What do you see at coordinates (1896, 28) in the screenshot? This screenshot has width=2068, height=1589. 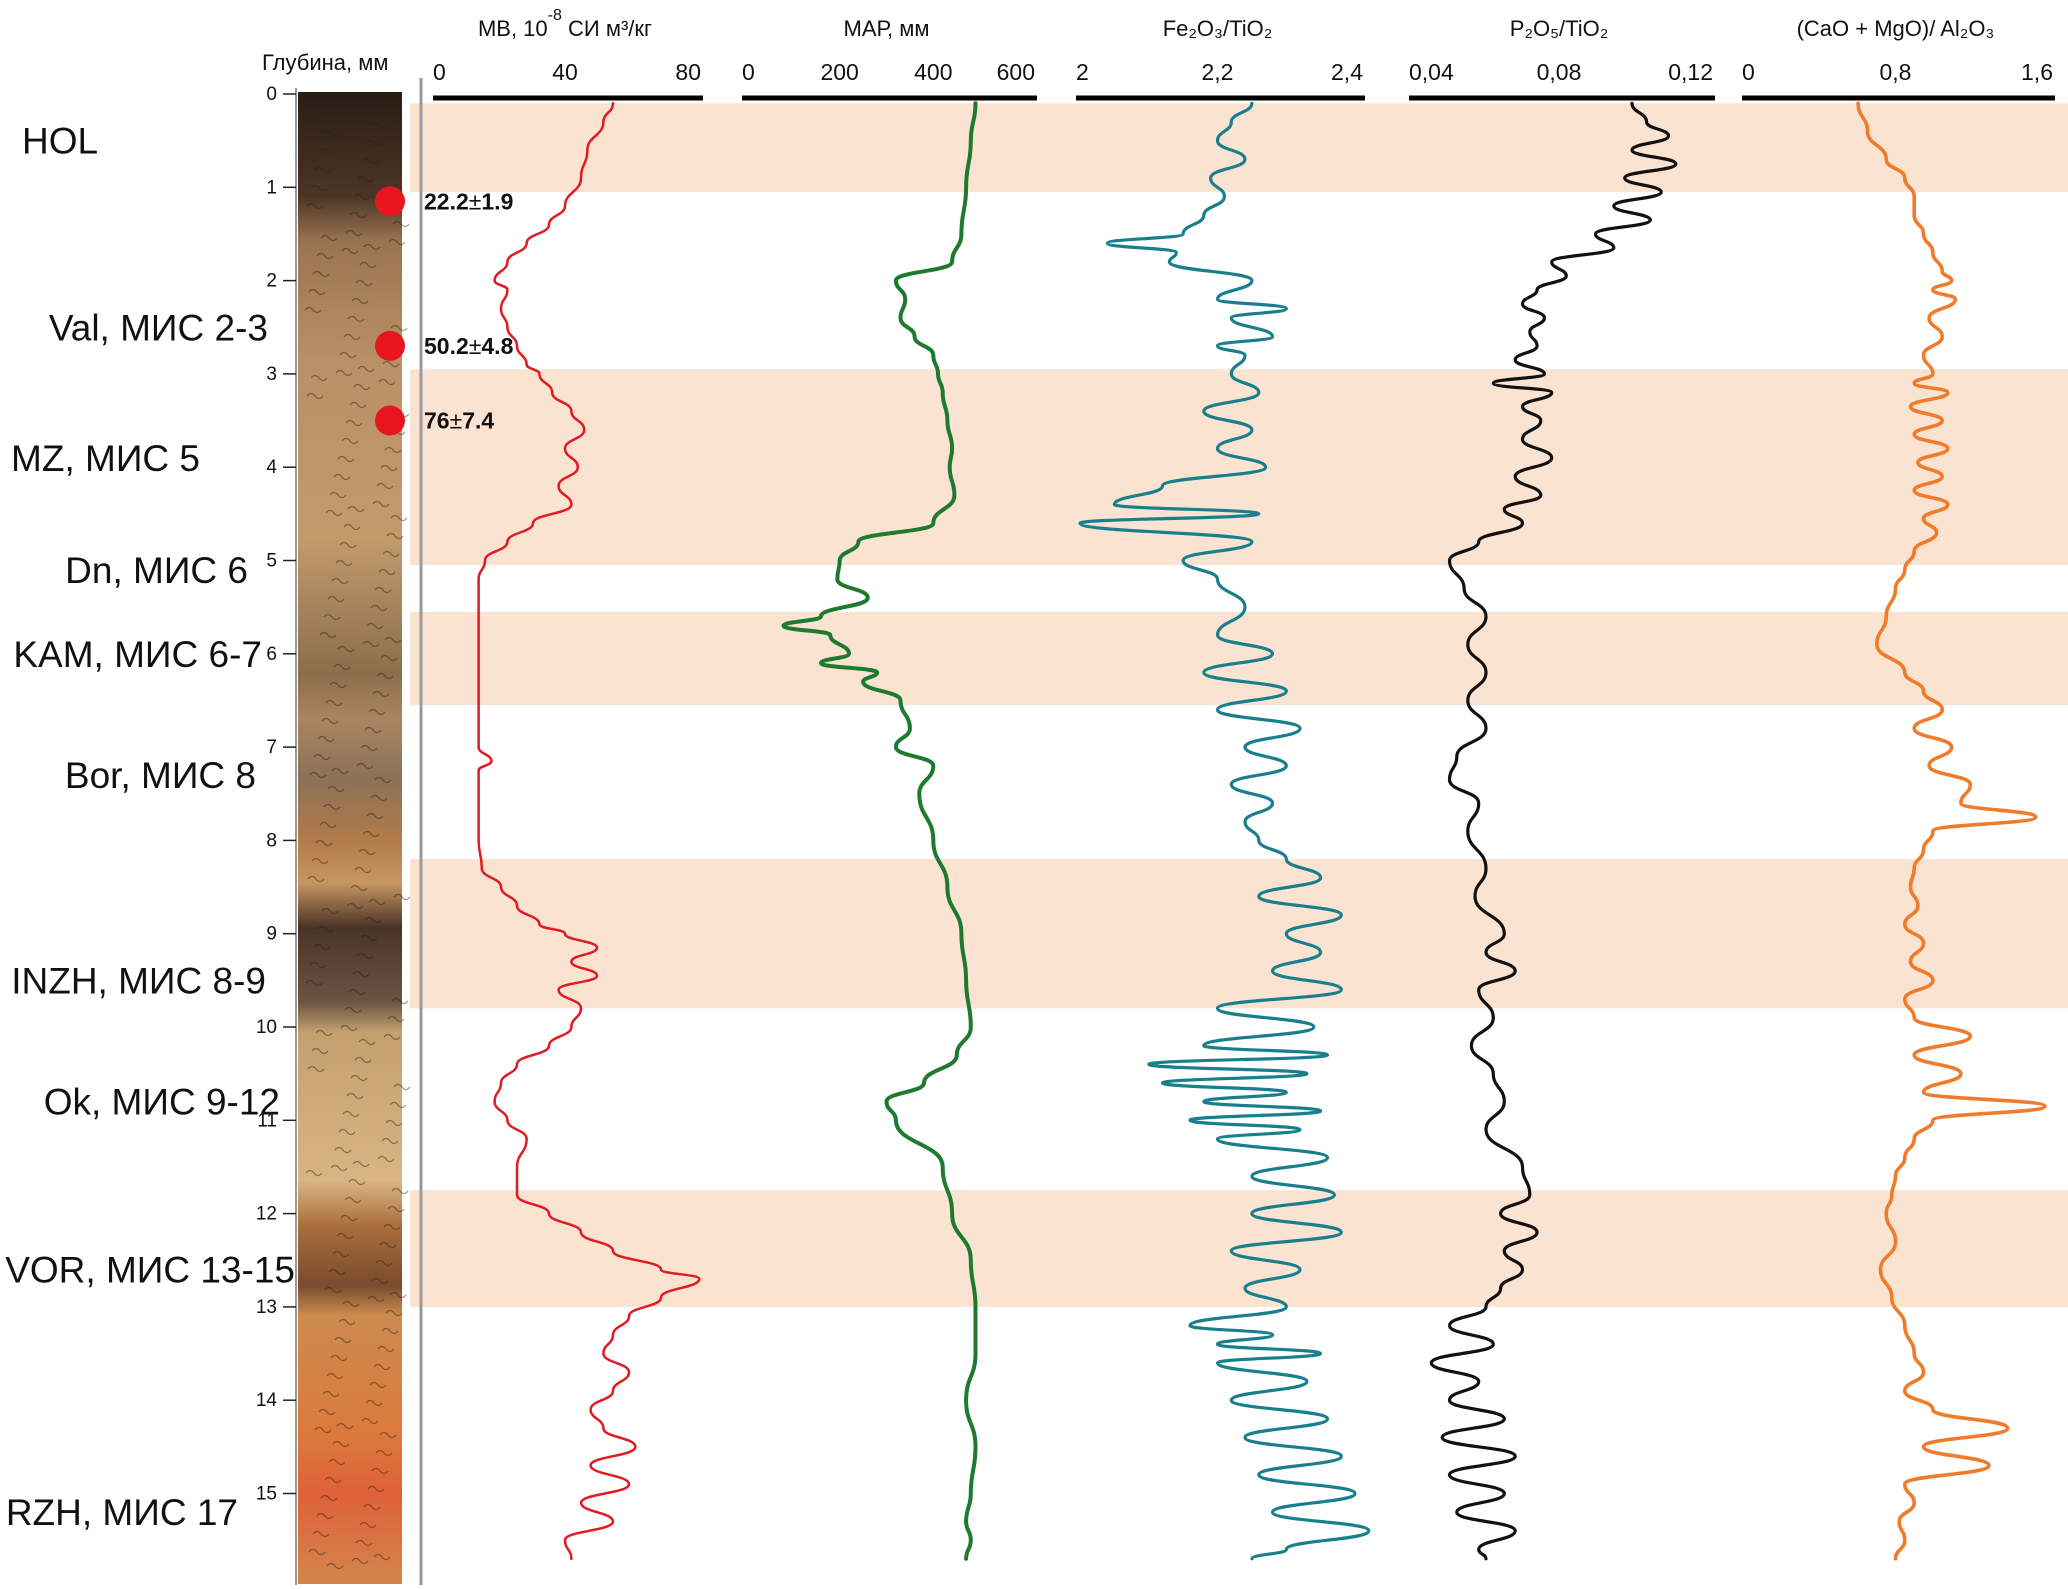 I see `panel-title-main: (CaO + MgO)/ Al₂O₃` at bounding box center [1896, 28].